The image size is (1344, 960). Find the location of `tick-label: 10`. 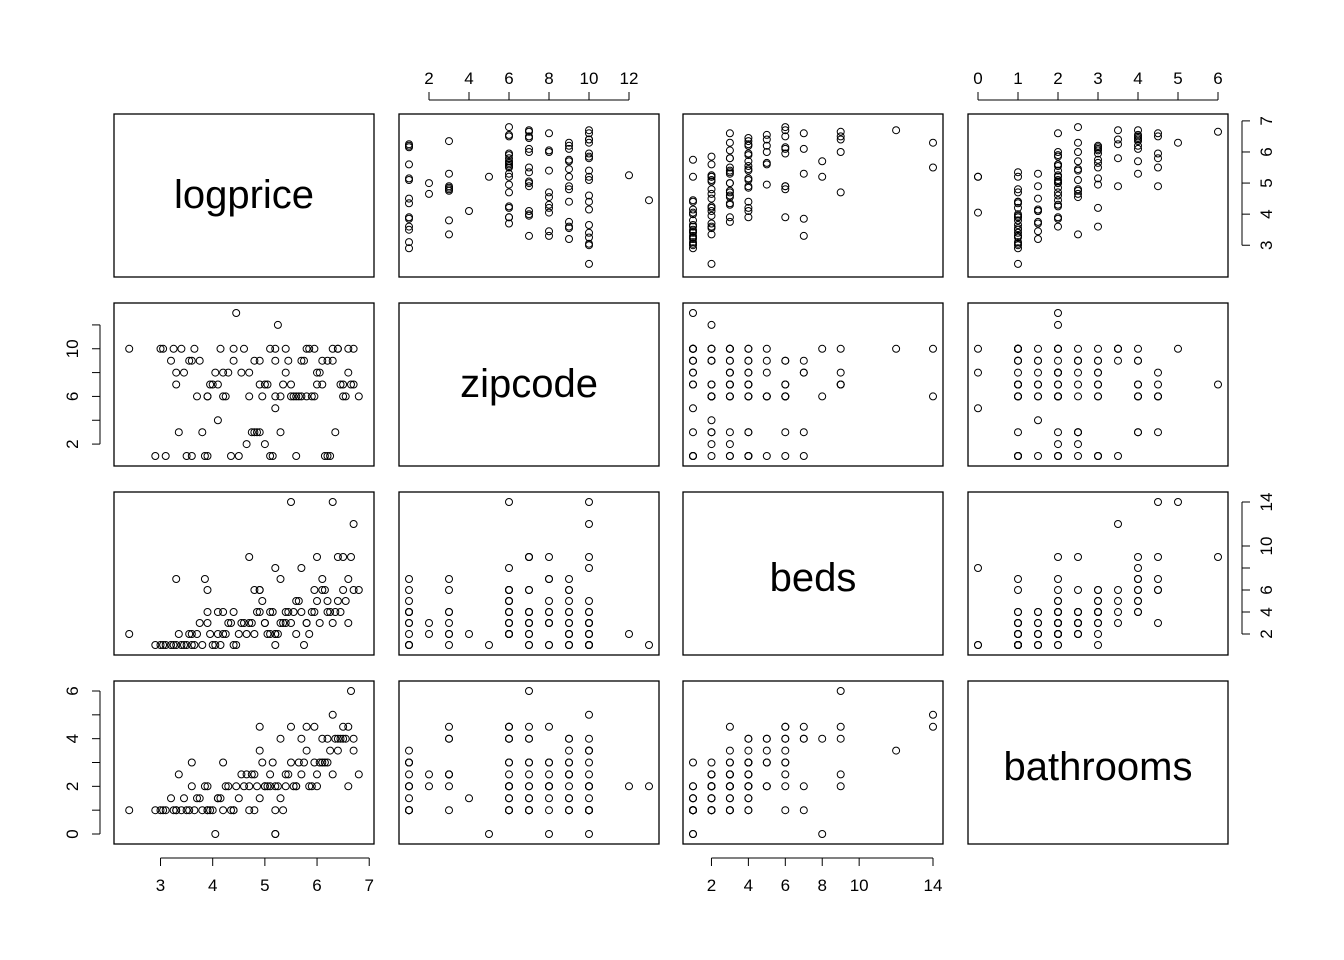

tick-label: 10 is located at coordinates (1266, 546).